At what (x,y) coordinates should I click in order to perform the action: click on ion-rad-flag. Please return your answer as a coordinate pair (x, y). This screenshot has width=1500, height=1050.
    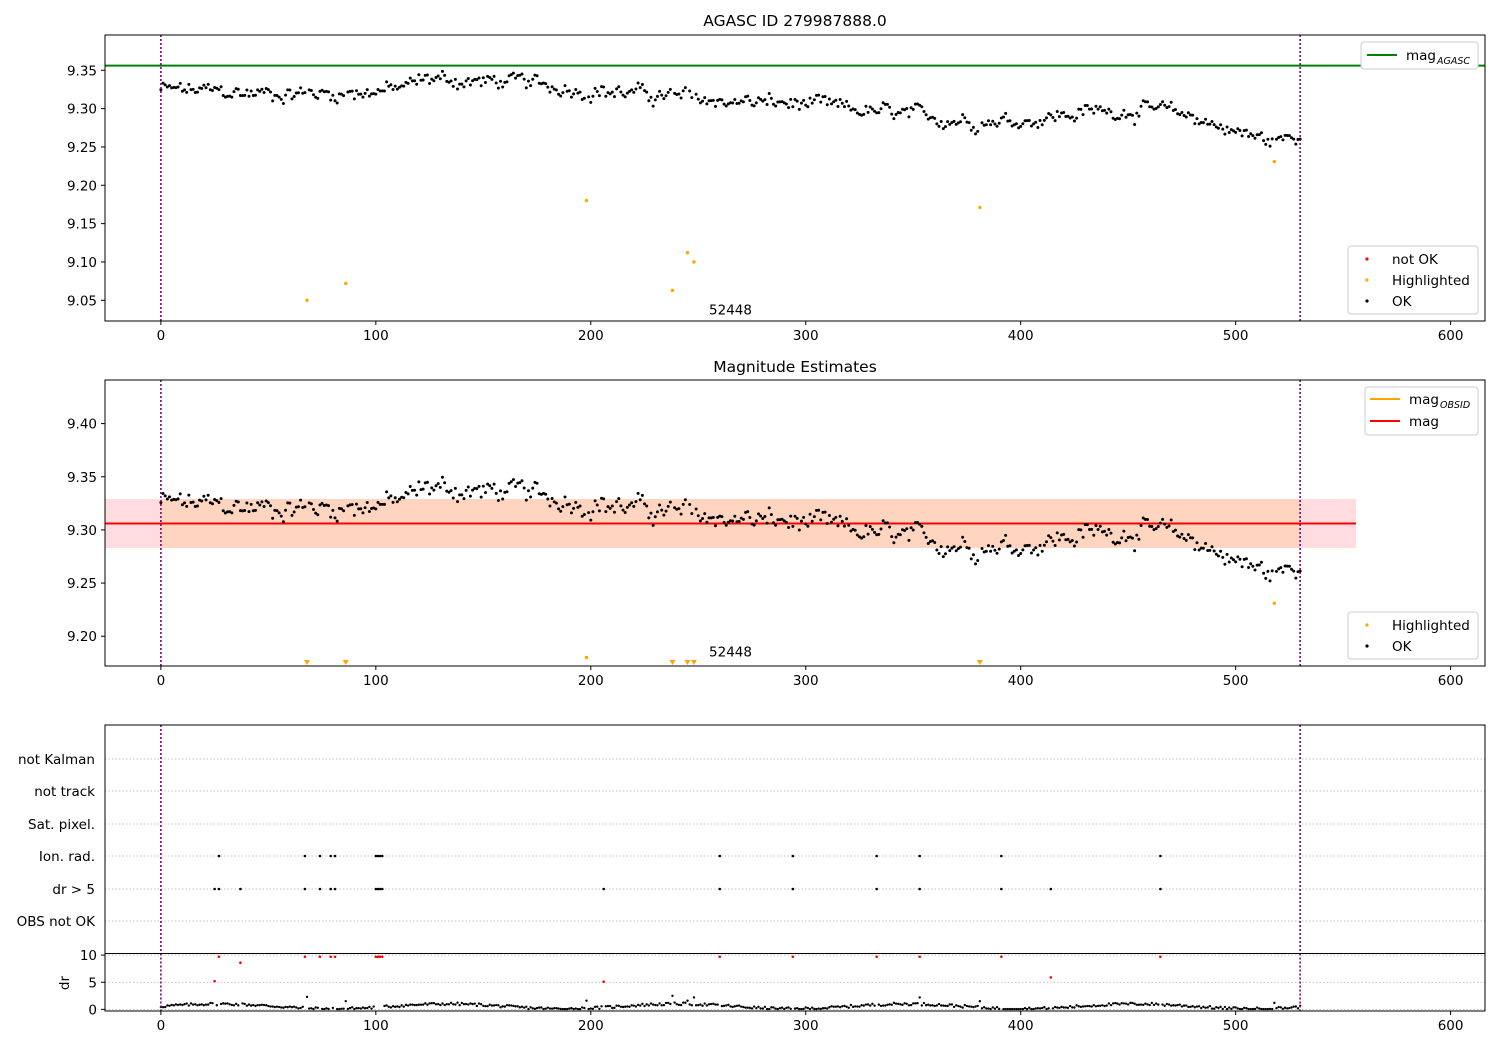
    Looking at the image, I should click on (335, 856).